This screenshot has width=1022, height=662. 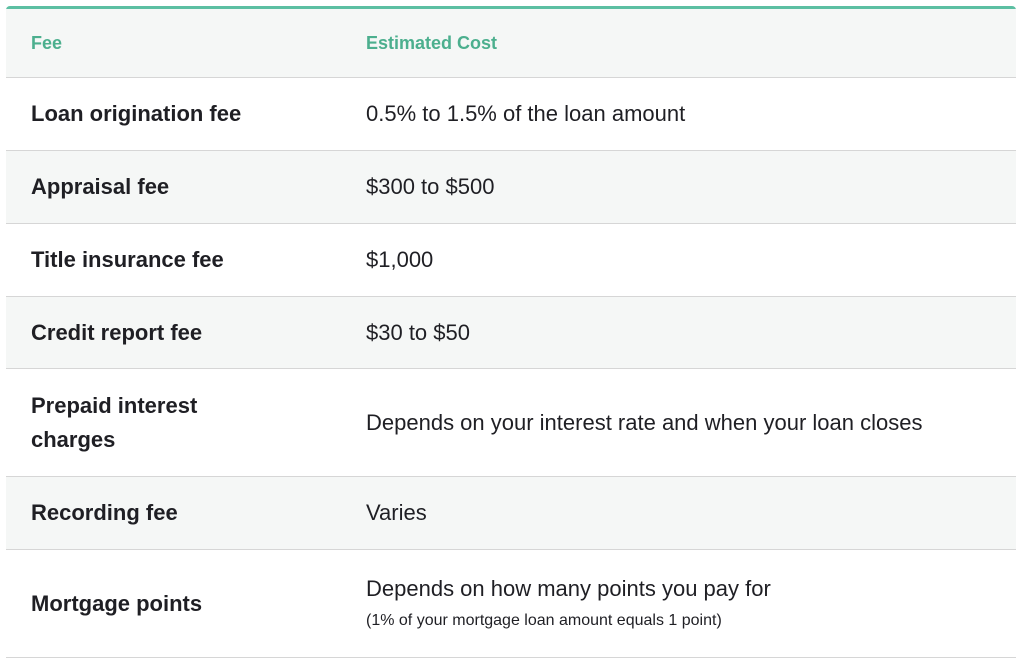 What do you see at coordinates (511, 260) in the screenshot?
I see `table-row: Title insurance fee $1,000` at bounding box center [511, 260].